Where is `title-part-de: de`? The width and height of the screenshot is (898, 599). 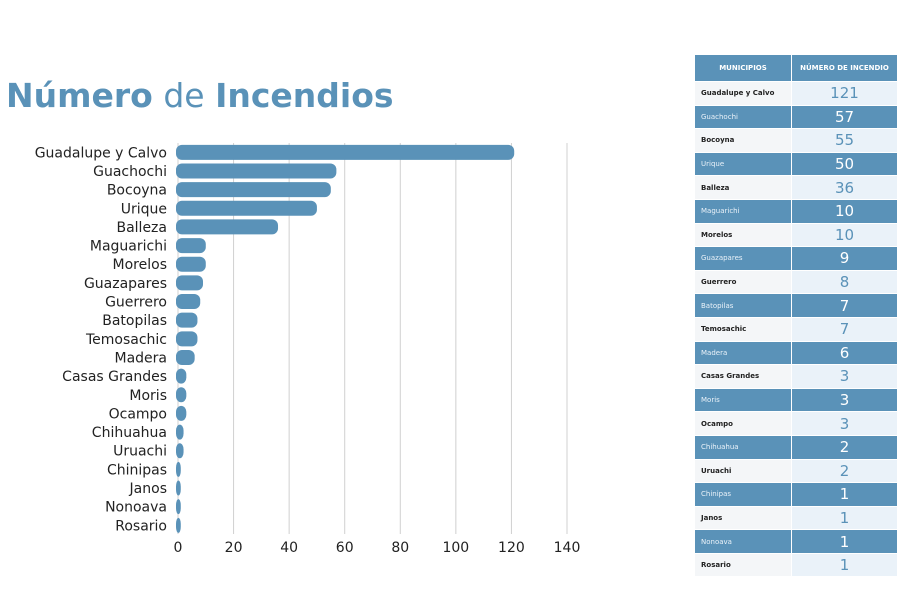 title-part-de: de is located at coordinates (184, 95).